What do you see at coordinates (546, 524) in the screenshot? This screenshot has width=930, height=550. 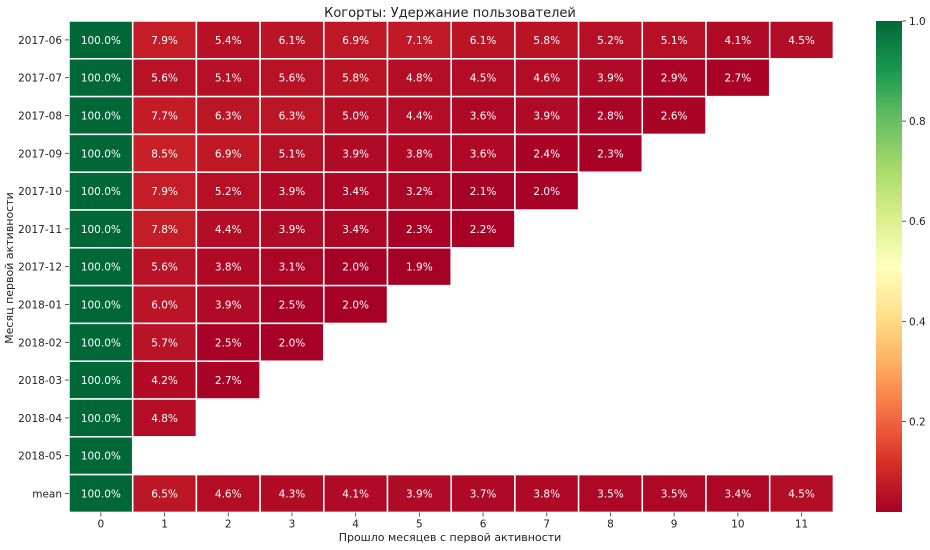 I see `x-tick-label: 7` at bounding box center [546, 524].